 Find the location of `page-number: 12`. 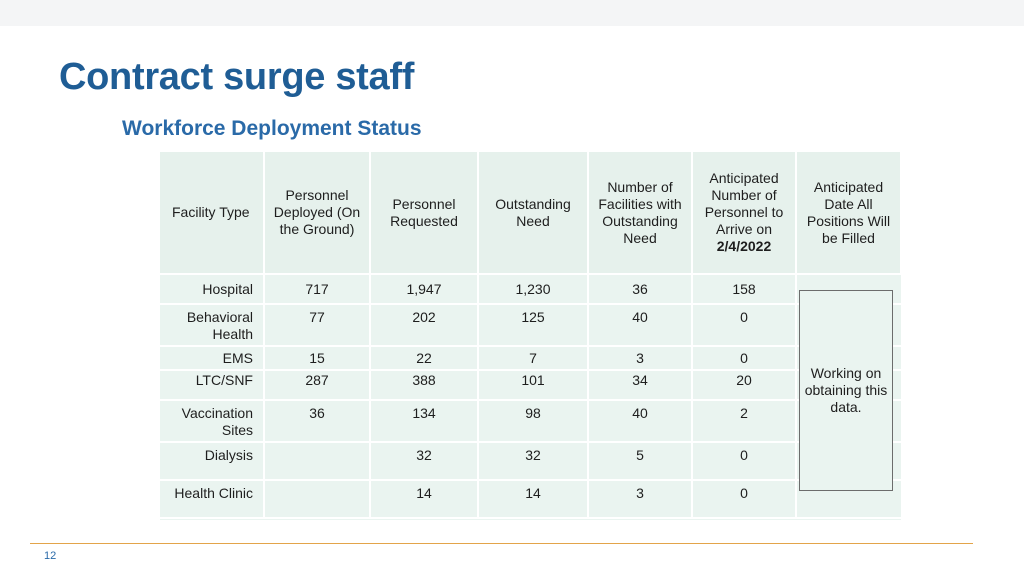

page-number: 12 is located at coordinates (50, 556).